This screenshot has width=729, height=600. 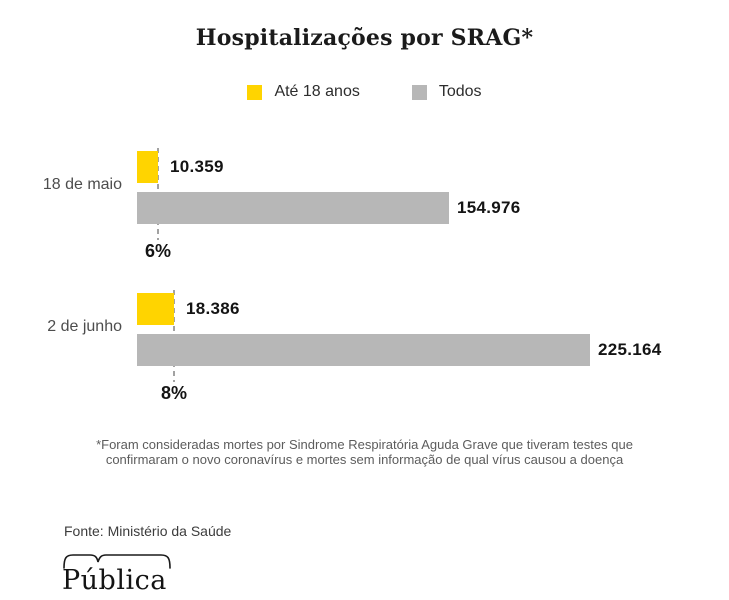 I want to click on chart-title: Hospitalizações por SRAG*, so click(x=364, y=38).